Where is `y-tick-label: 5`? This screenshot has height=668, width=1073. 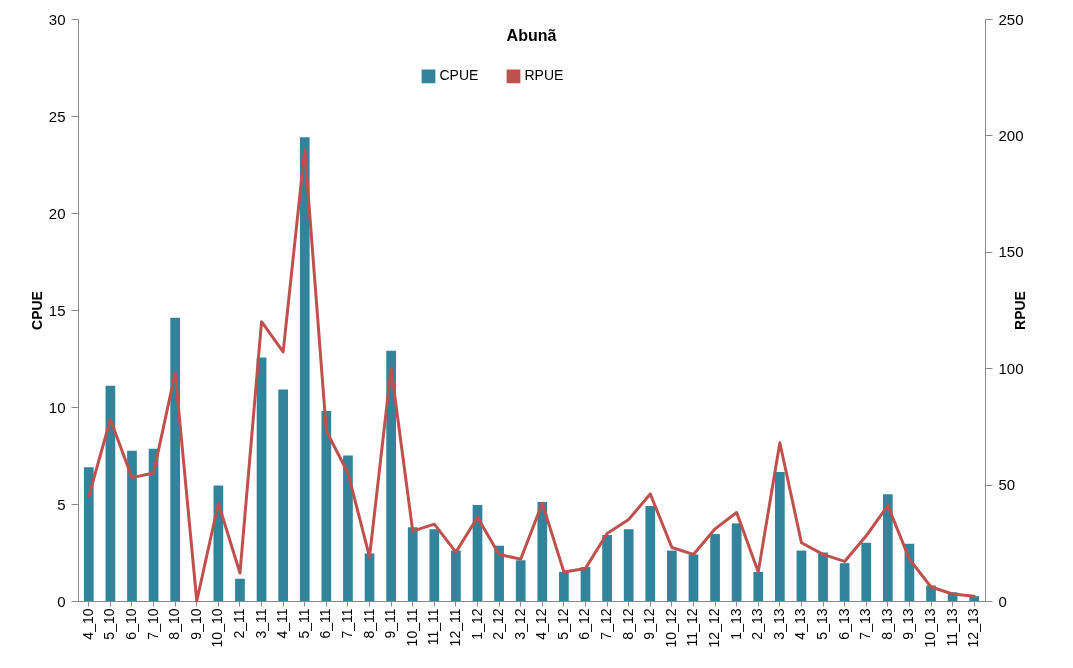
y-tick-label: 5 is located at coordinates (61, 504).